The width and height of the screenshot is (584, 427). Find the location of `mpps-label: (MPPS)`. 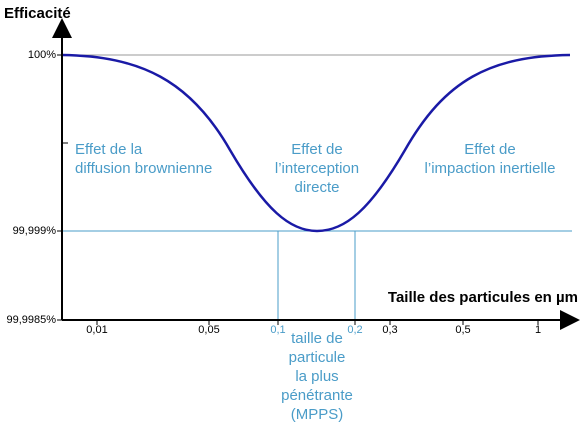

mpps-label: (MPPS) is located at coordinates (317, 414).